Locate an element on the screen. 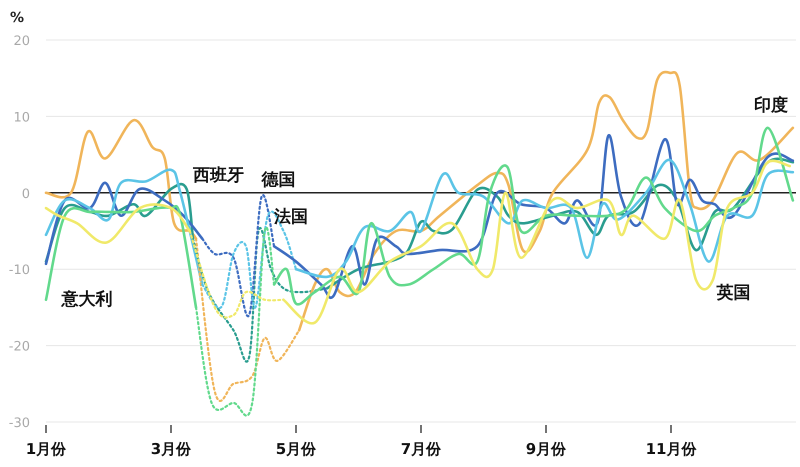 This screenshot has height=467, width=800. y-tick-label: -20 is located at coordinates (19, 347).